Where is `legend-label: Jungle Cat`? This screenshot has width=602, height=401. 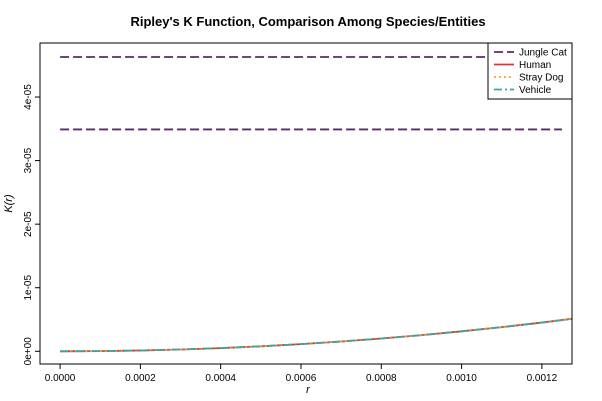
legend-label: Jungle Cat is located at coordinates (543, 53).